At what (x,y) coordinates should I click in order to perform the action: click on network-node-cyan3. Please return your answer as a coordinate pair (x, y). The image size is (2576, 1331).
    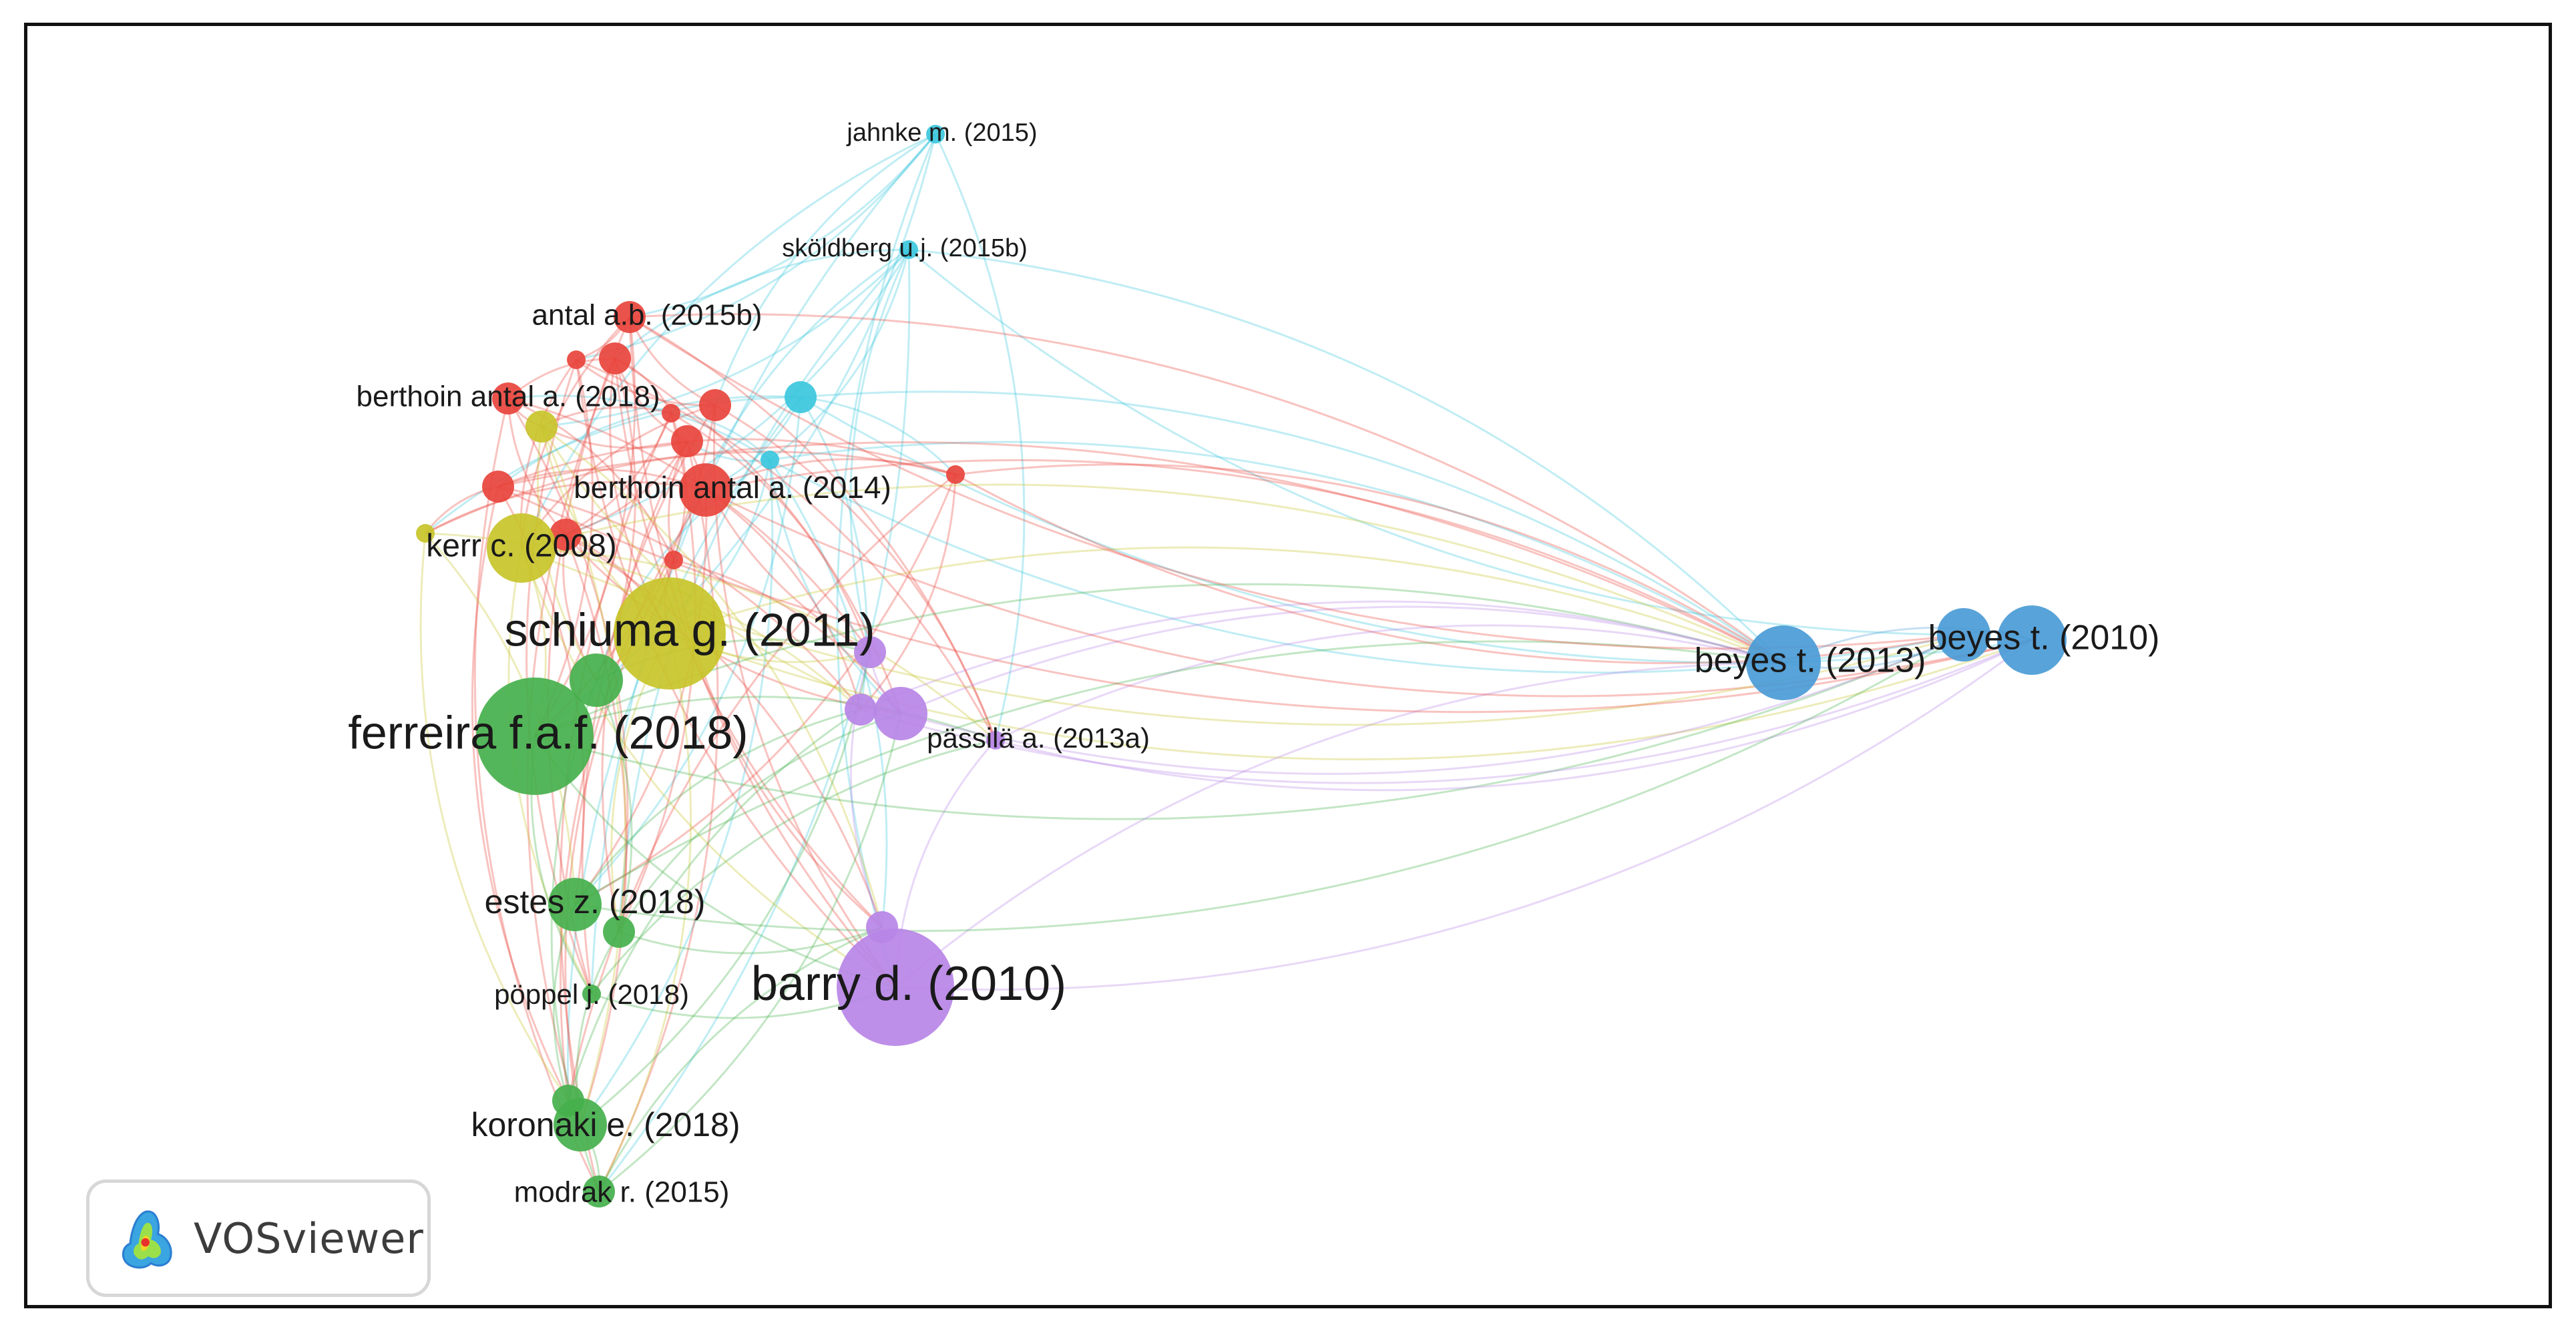
    Looking at the image, I should click on (801, 397).